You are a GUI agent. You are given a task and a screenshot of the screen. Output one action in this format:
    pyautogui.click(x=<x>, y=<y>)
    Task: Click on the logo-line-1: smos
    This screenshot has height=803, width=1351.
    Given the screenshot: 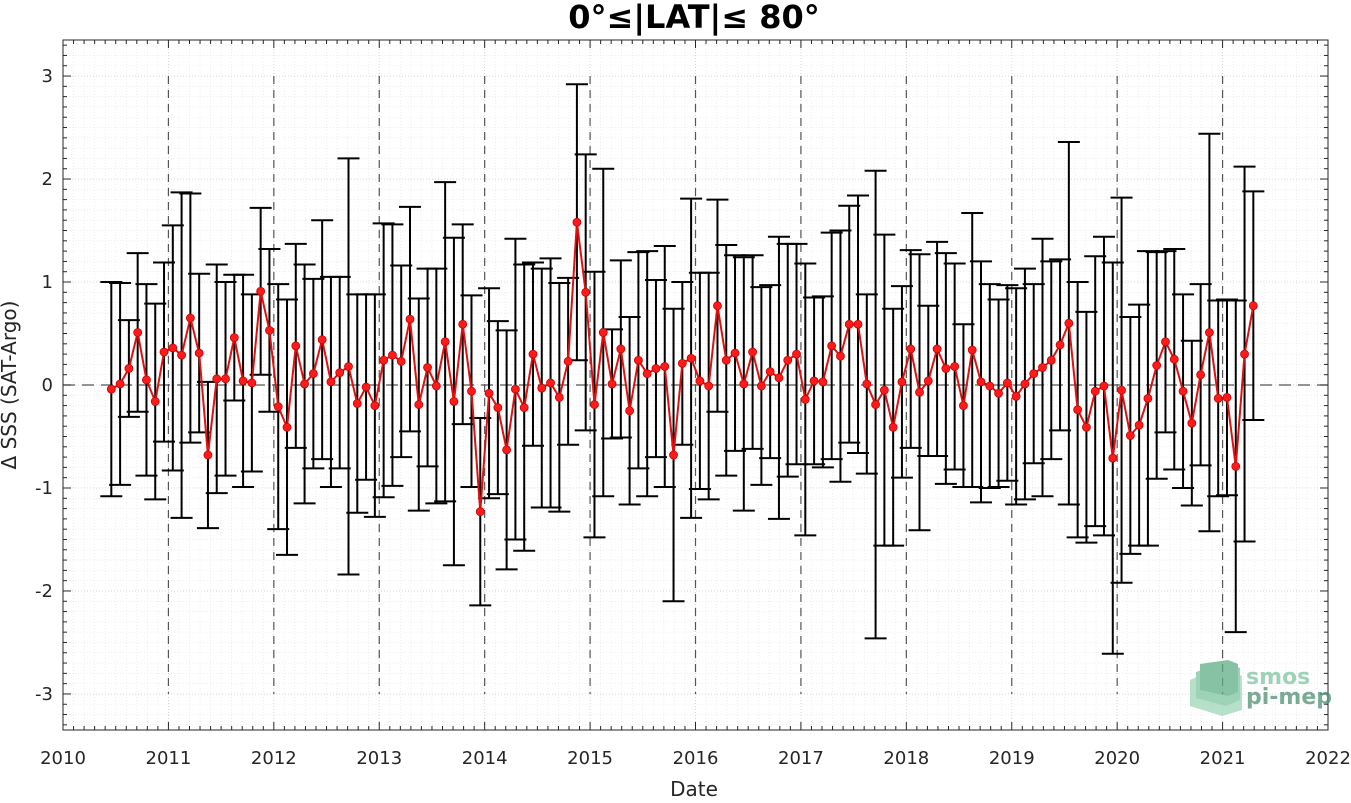 What is the action you would take?
    pyautogui.click(x=1278, y=677)
    